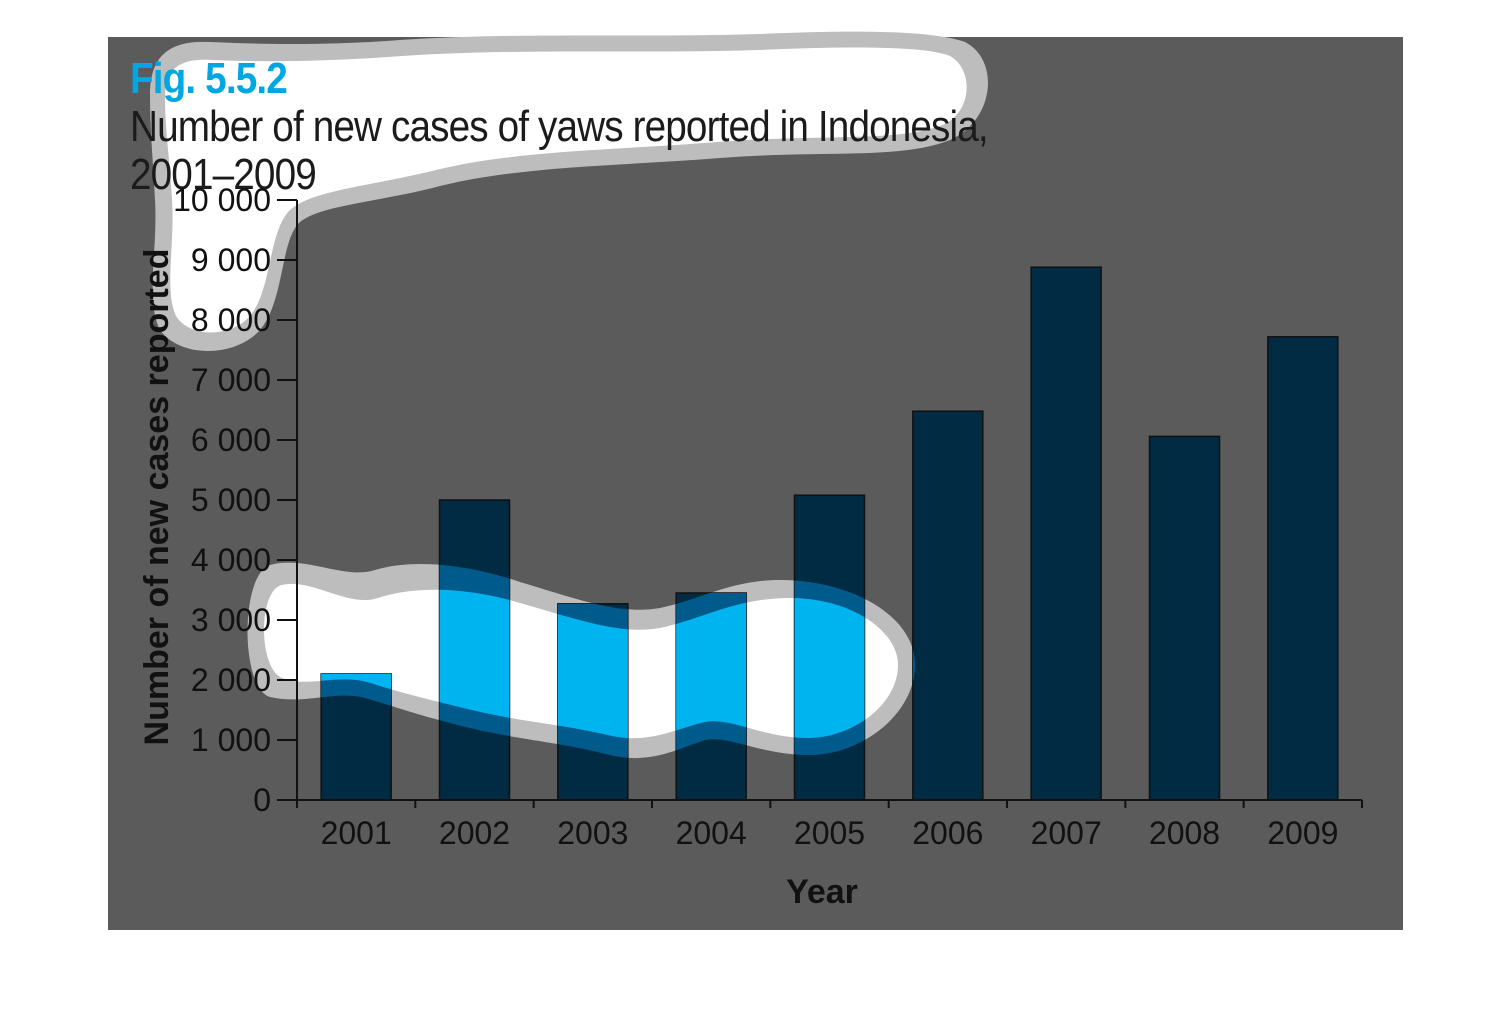 The width and height of the screenshot is (1510, 1024). I want to click on y-tick-label: 3 000, so click(231, 620).